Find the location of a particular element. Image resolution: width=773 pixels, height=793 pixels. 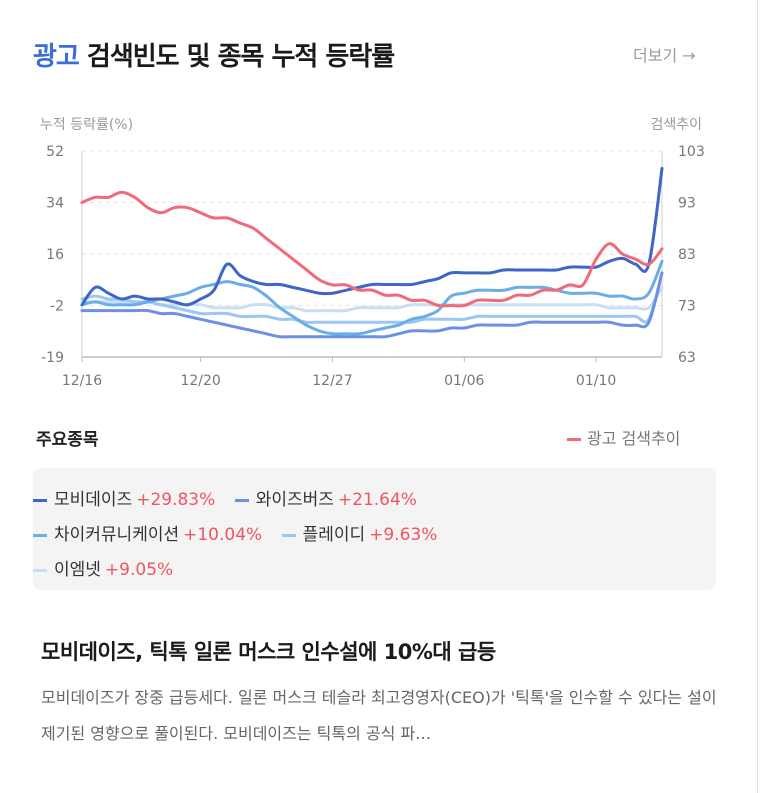

stock-item-playd: 플레이디 +9.63% is located at coordinates (359, 532).